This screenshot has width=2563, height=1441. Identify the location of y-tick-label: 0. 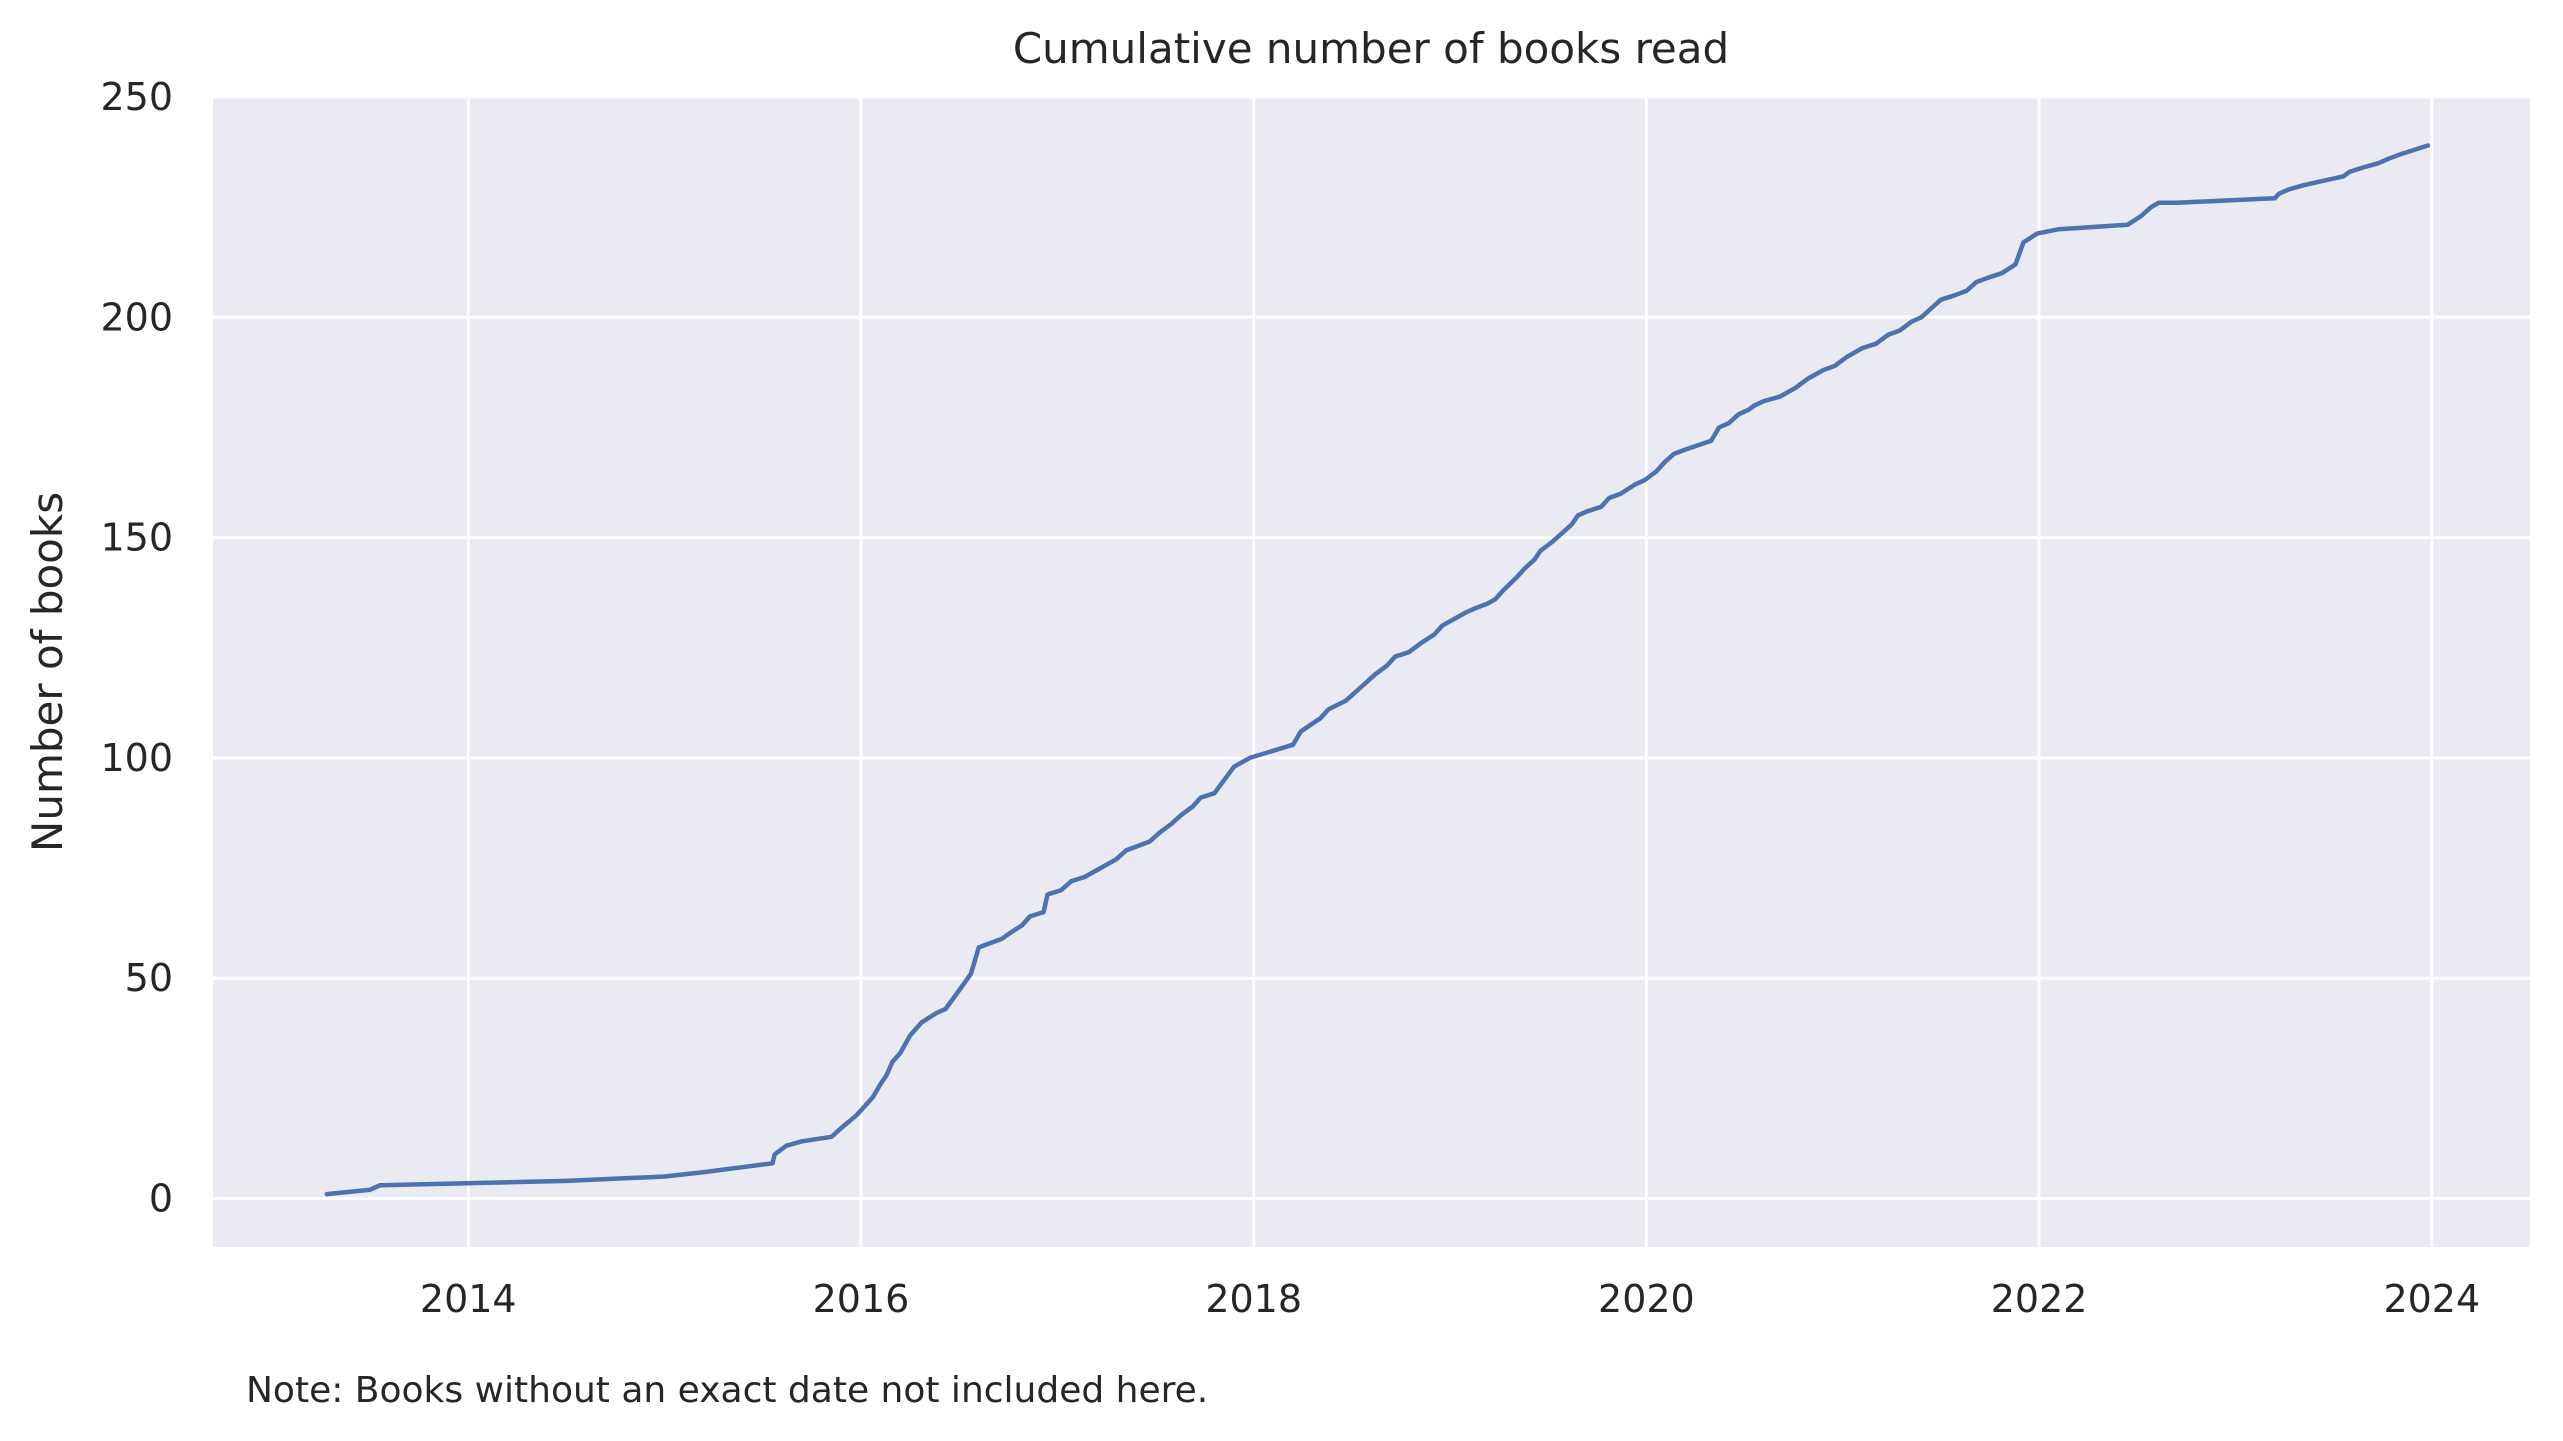
(161, 1199).